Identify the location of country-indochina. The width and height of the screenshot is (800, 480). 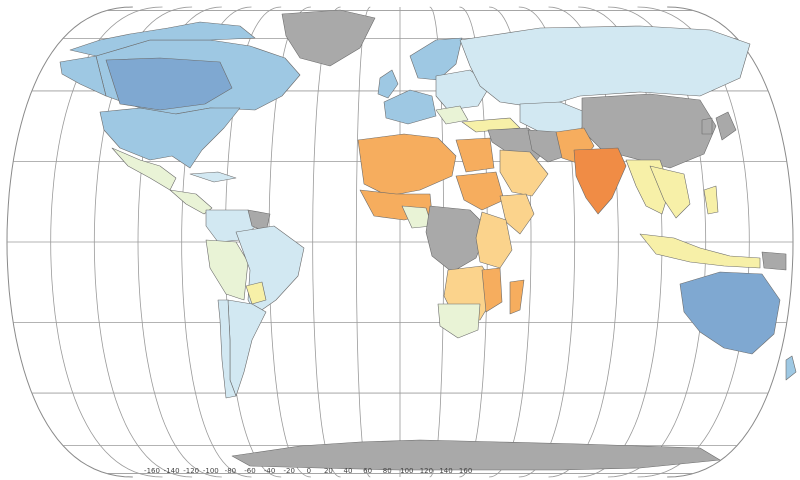
(670, 192).